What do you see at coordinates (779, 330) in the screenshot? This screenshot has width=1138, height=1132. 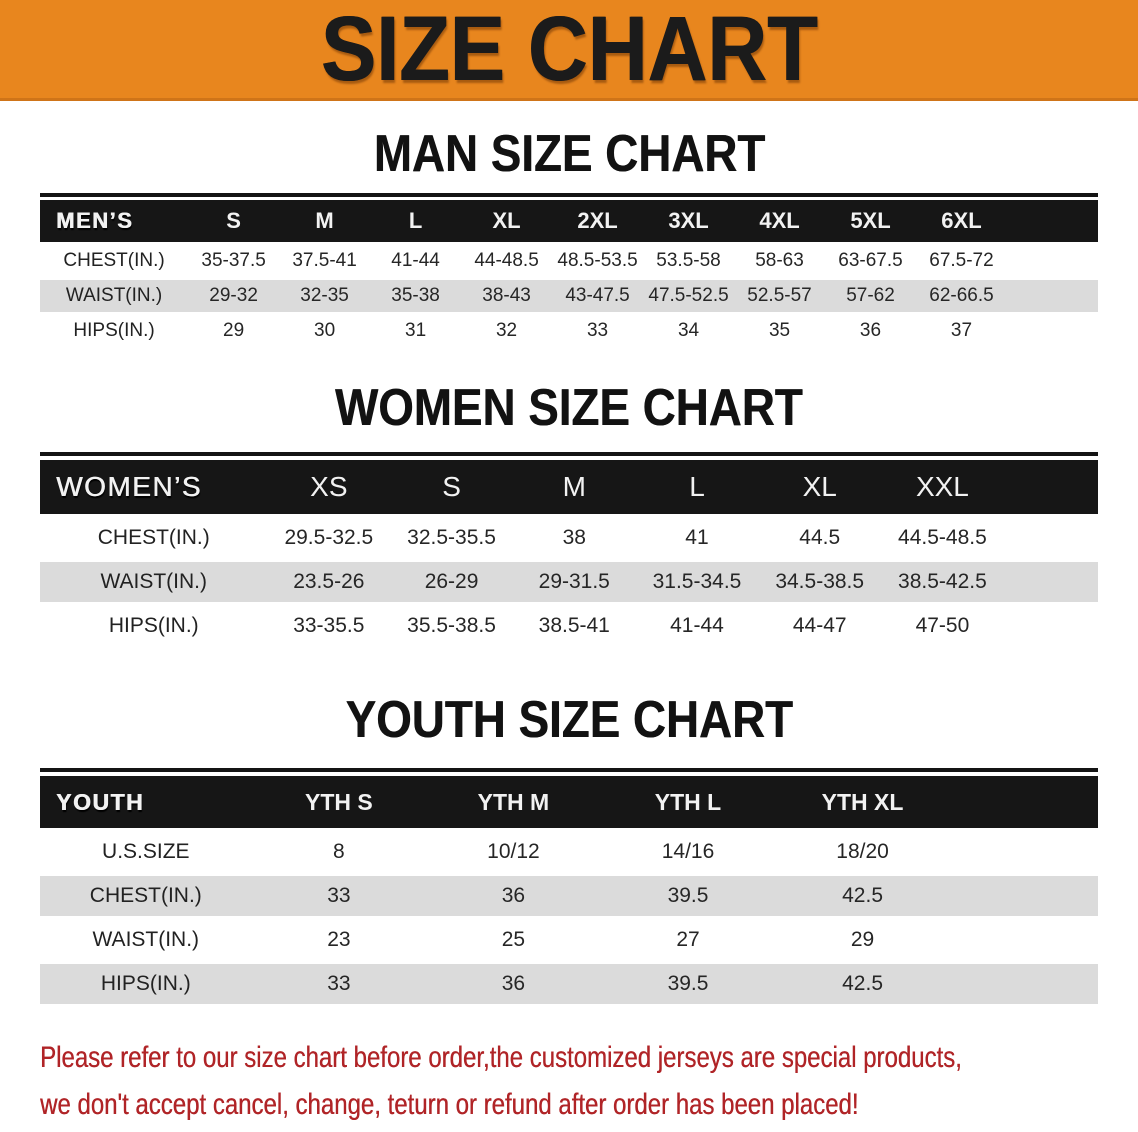 I see `men-value-cell: 35` at bounding box center [779, 330].